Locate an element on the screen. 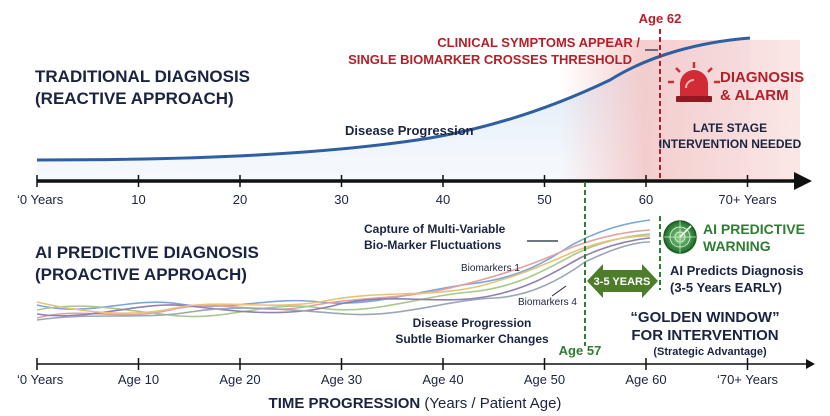 Image resolution: width=830 pixels, height=416 pixels. golden-window-label-line2: FOR INTERVENTION is located at coordinates (704, 335).